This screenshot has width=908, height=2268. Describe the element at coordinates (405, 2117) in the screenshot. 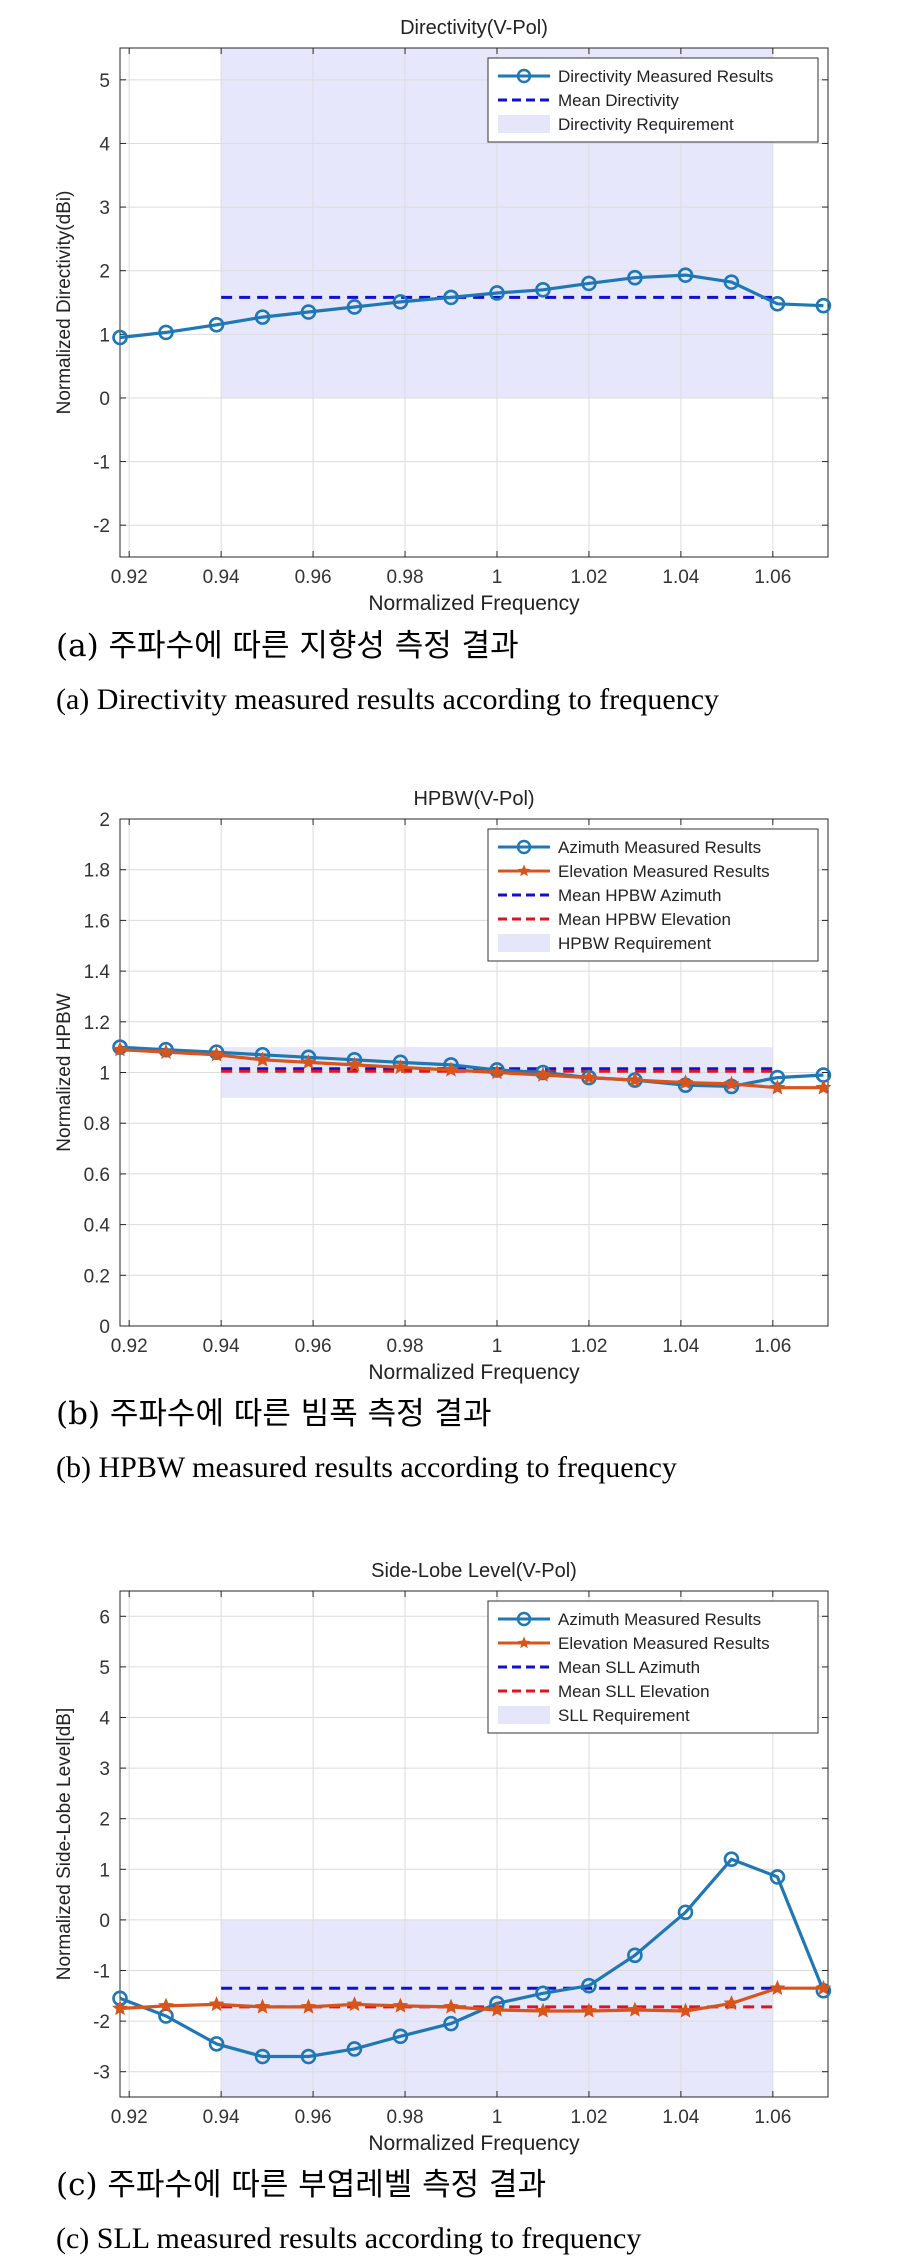

I see `x-tick-label: 0.98` at that location.